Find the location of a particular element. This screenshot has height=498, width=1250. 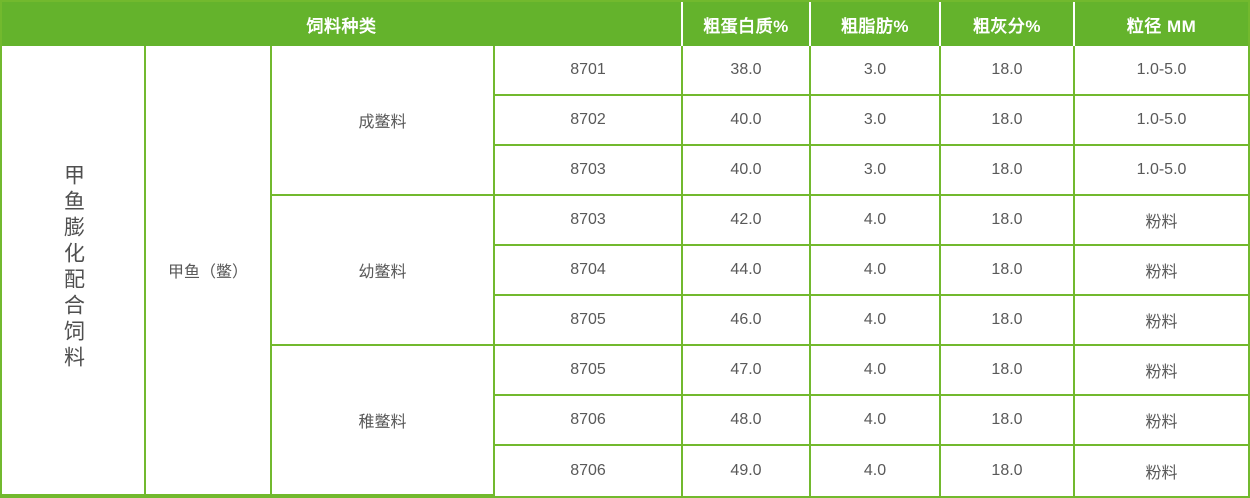

group-cell-adult: 成鳖料 is located at coordinates (383, 121).